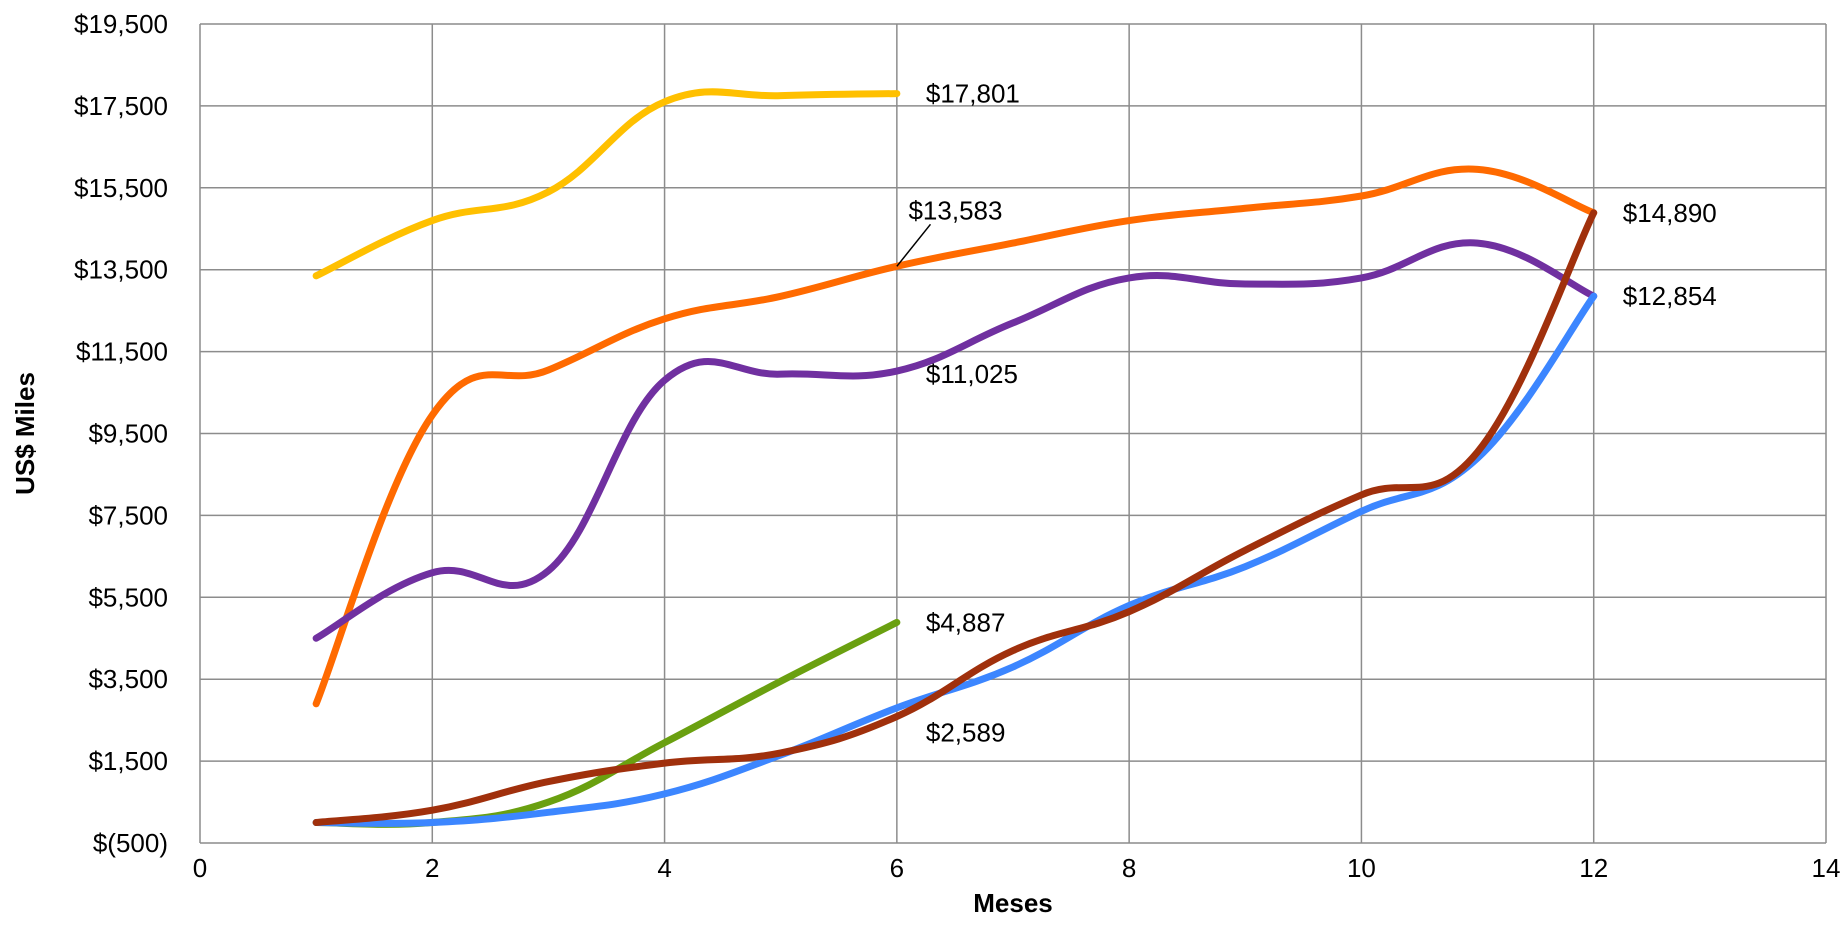  What do you see at coordinates (1361, 868) in the screenshot?
I see `x-tick-label: 10` at bounding box center [1361, 868].